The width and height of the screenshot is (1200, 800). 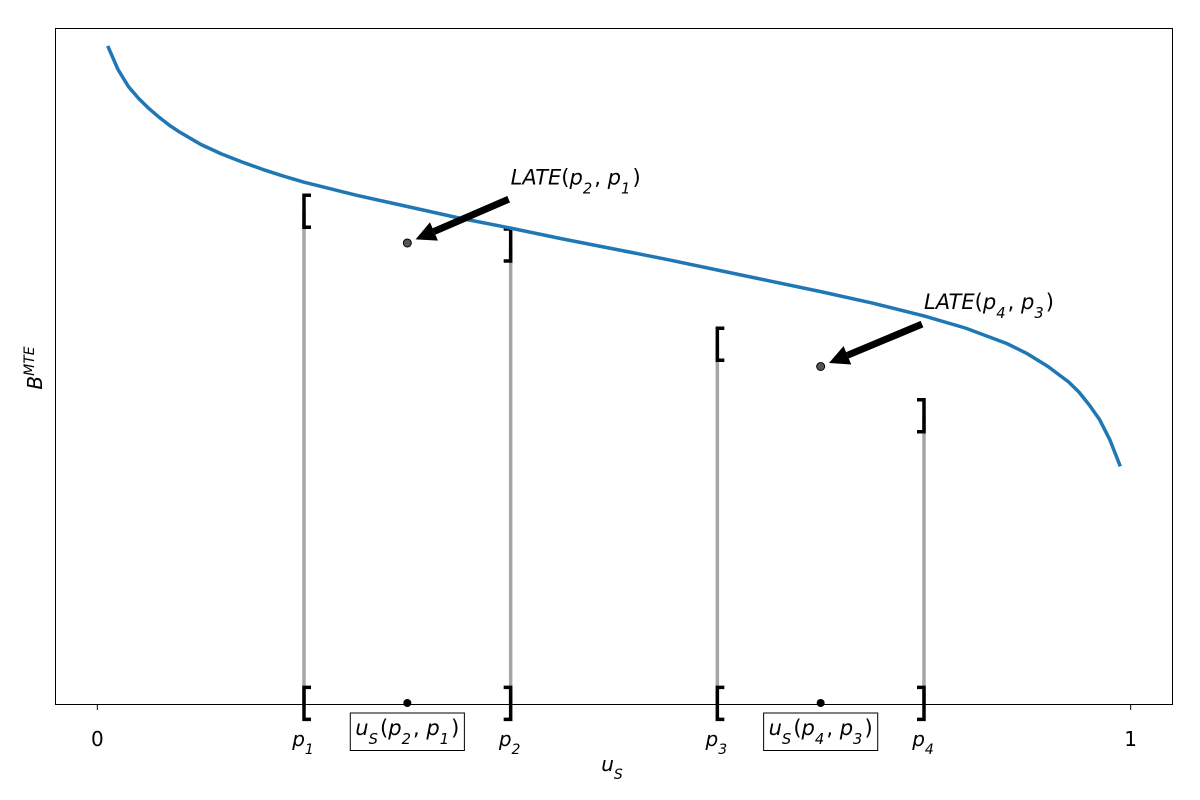 I want to click on x-tick-label-3: p2, so click(x=510, y=742).